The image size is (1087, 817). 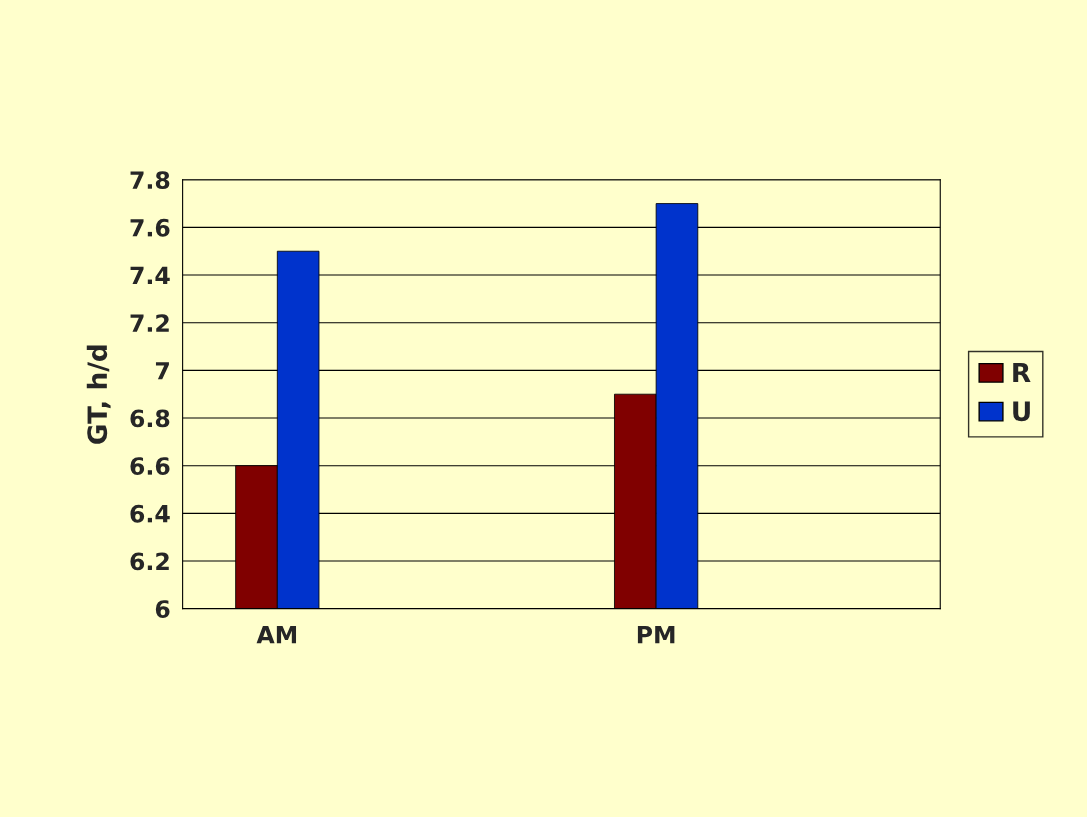 I want to click on y-tick-label: 7.8, so click(x=150, y=180).